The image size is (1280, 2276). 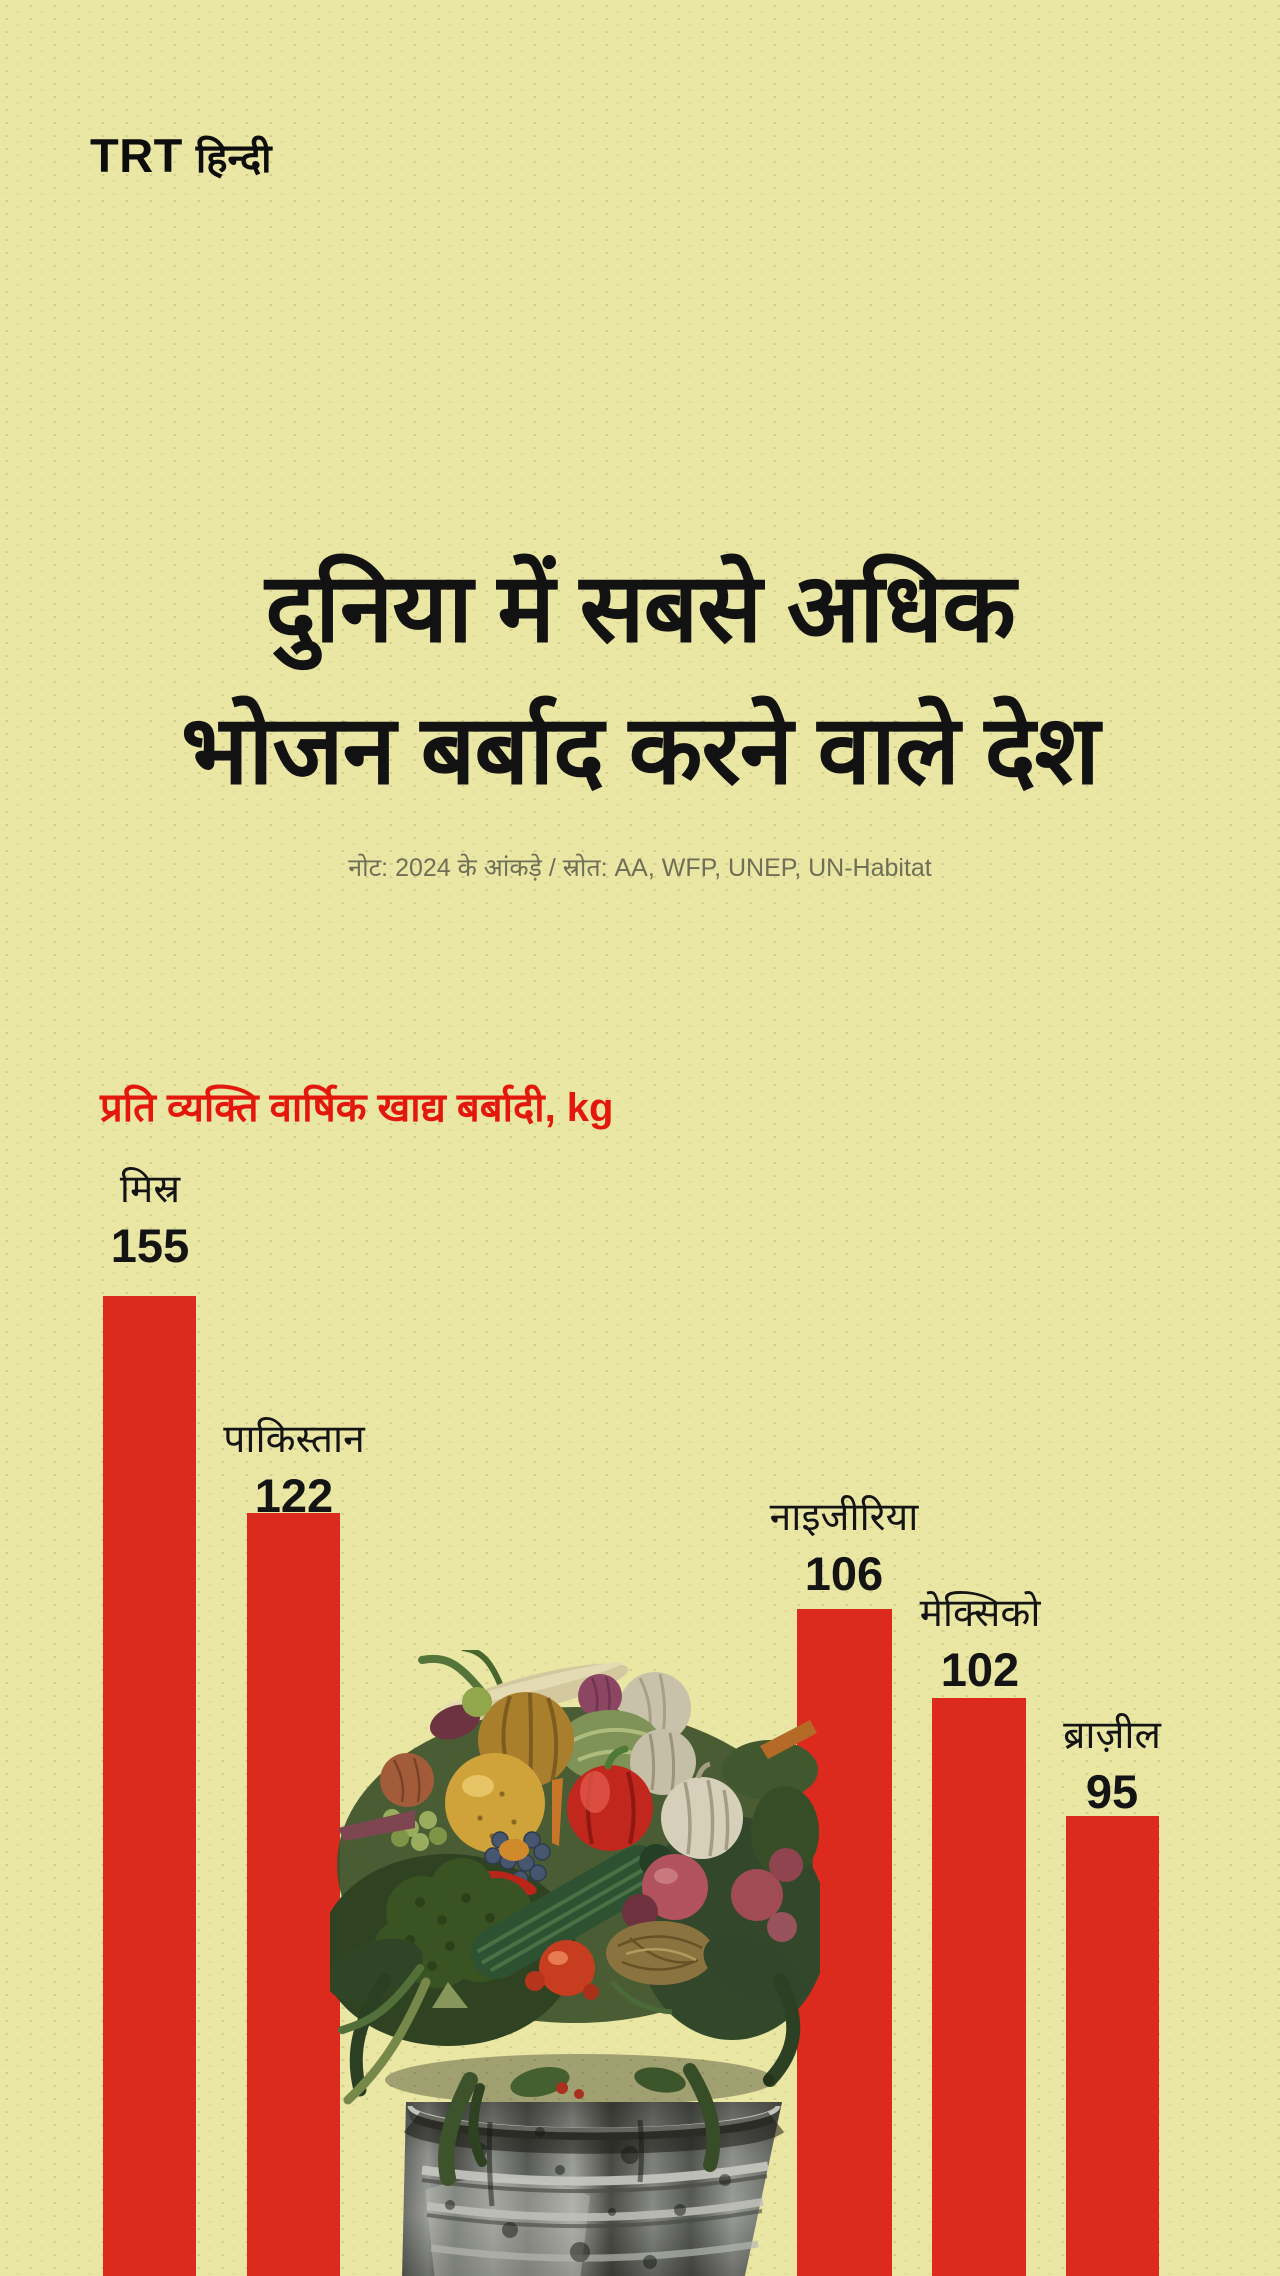 What do you see at coordinates (293, 1894) in the screenshot?
I see `bar-pakistan` at bounding box center [293, 1894].